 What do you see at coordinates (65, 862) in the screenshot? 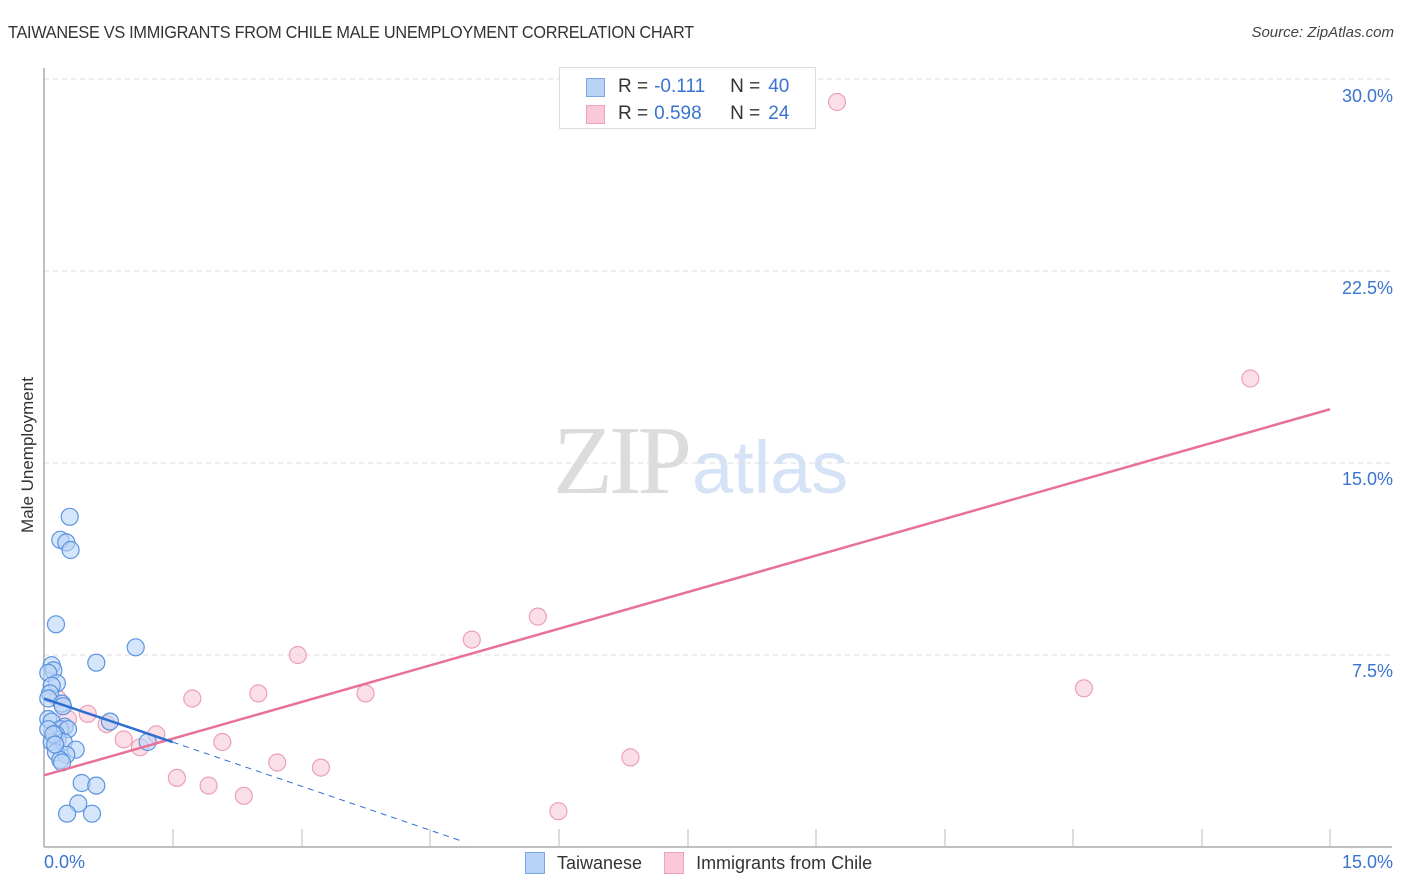
I see `x-tick-0: 0.0%` at bounding box center [65, 862].